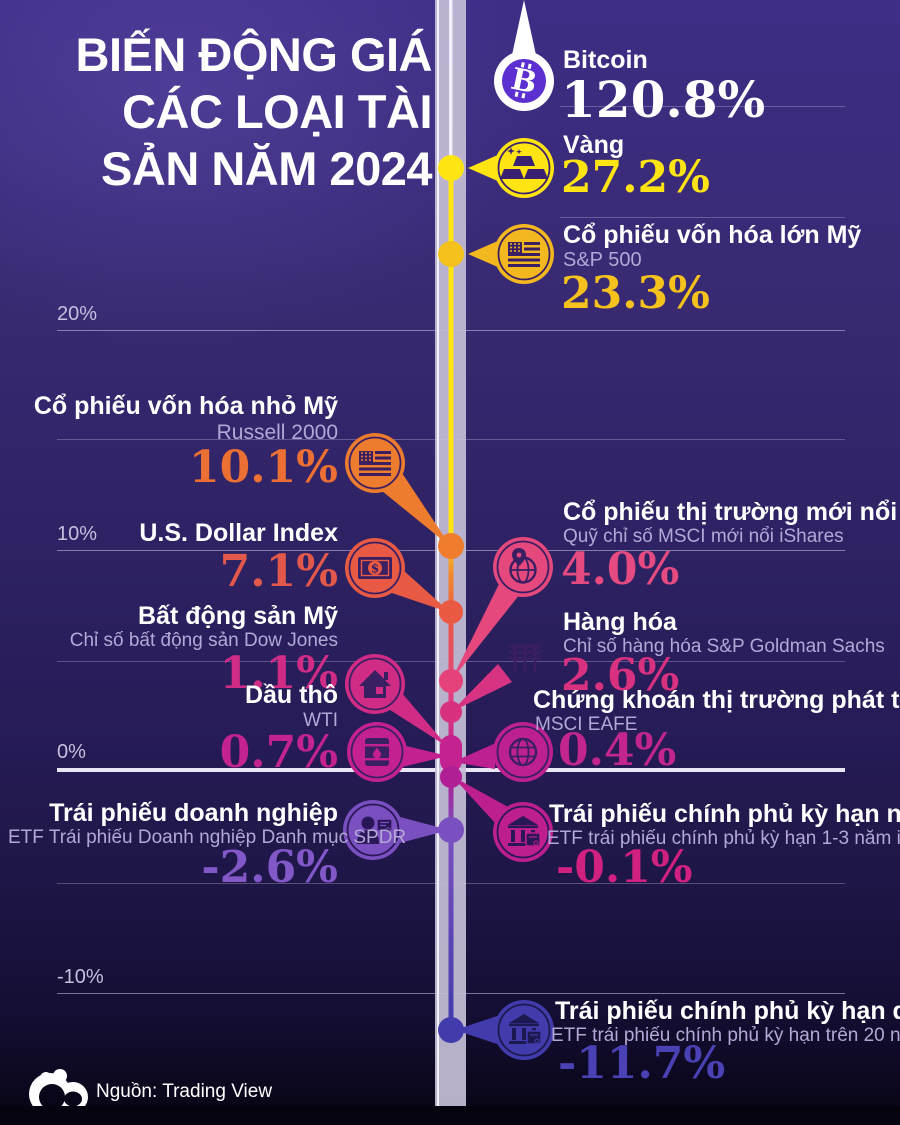 Image resolution: width=900 pixels, height=1125 pixels. Describe the element at coordinates (320, 720) in the screenshot. I see `asset-sub-crude: WTI` at that location.